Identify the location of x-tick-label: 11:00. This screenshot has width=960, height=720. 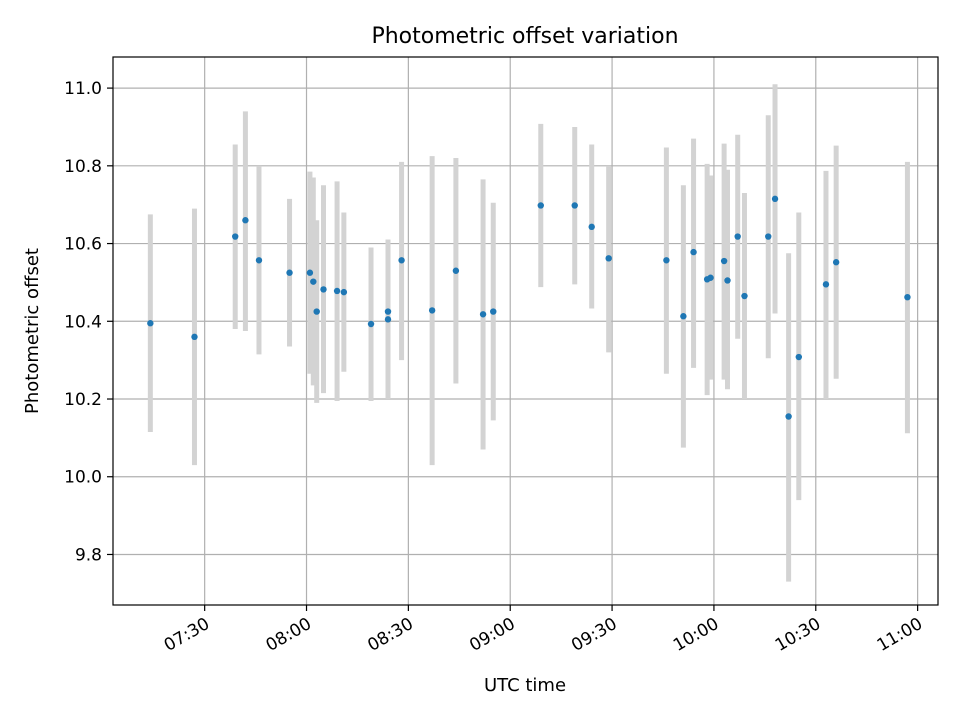
(900, 635).